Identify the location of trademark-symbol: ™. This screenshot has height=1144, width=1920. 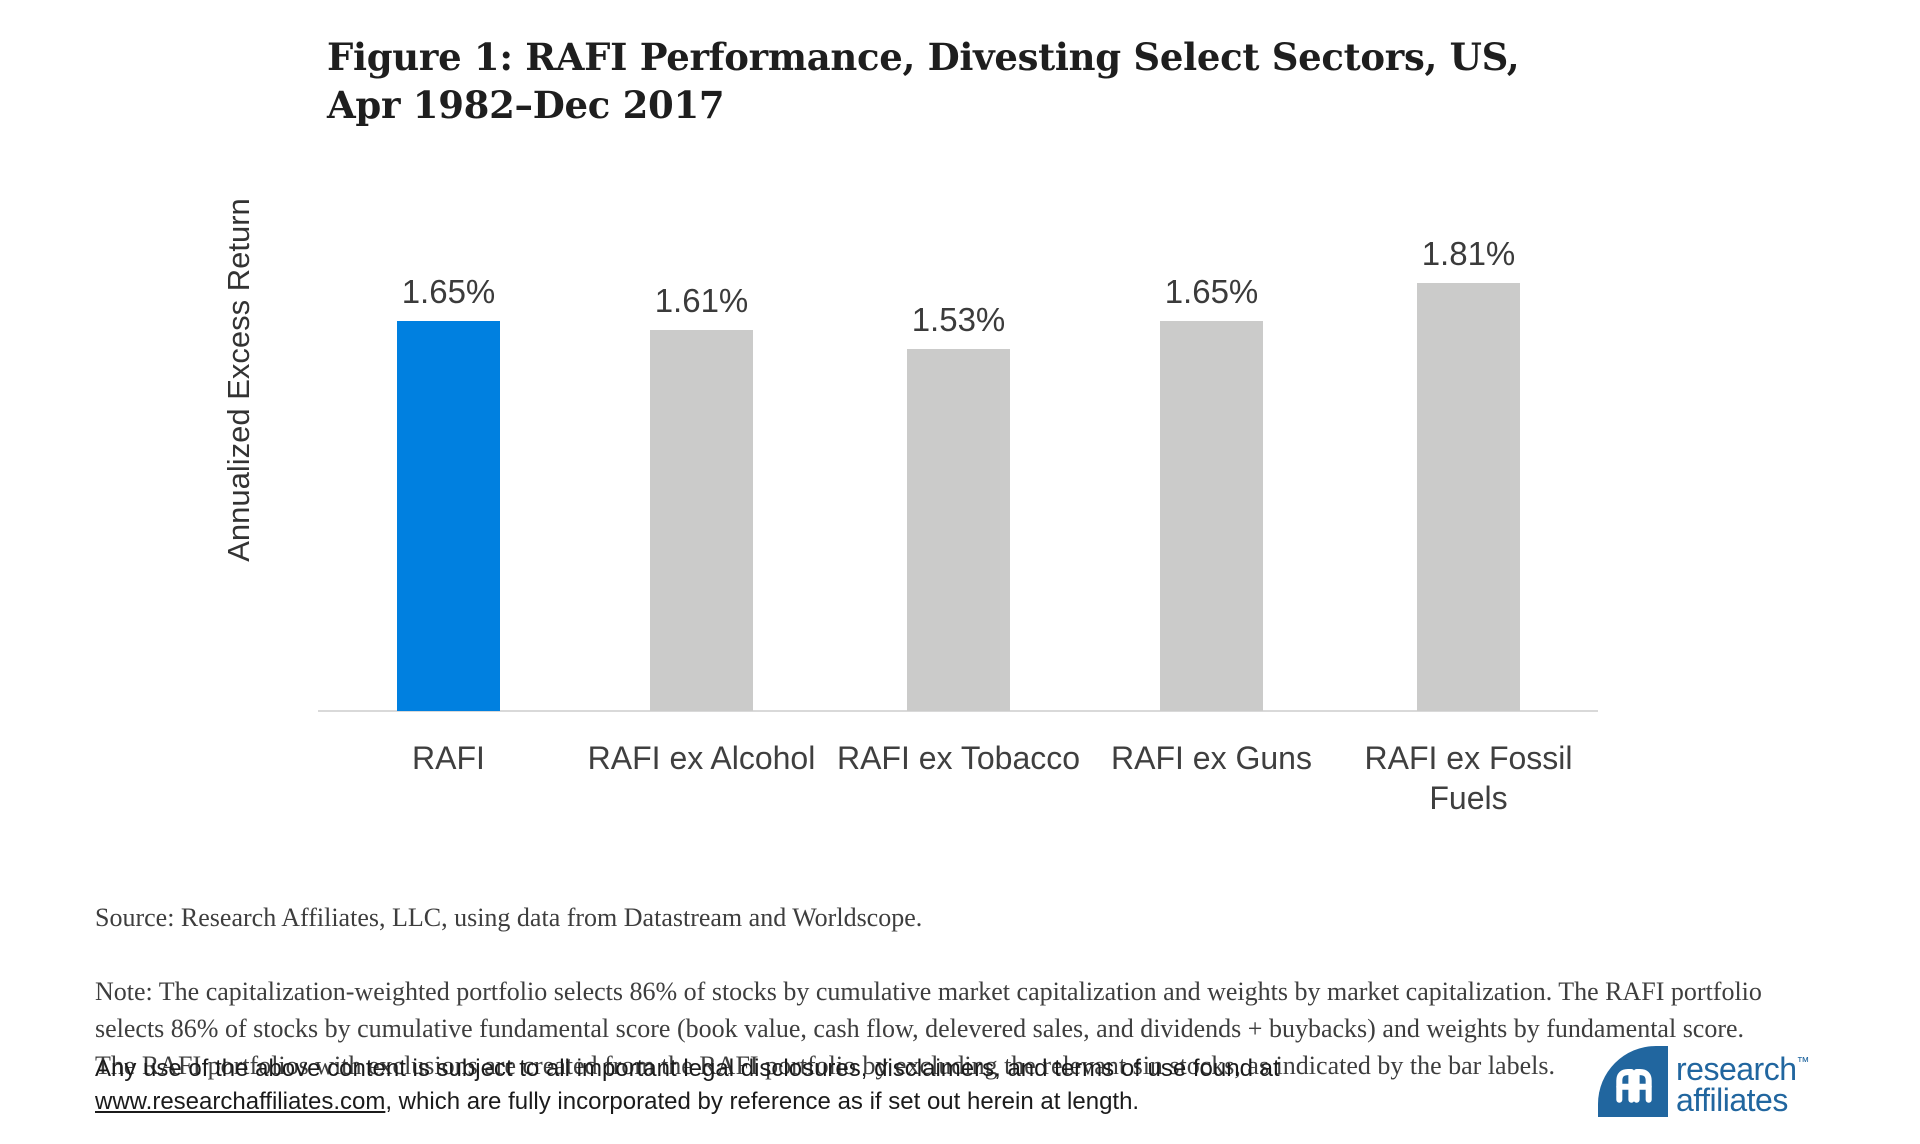
(1803, 1061).